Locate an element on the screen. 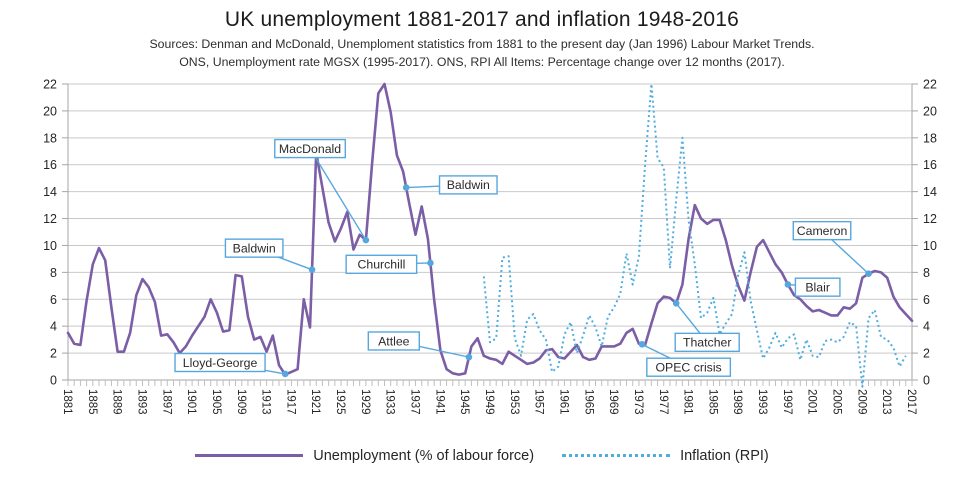  x-axis-label: 1981 is located at coordinates (688, 402).